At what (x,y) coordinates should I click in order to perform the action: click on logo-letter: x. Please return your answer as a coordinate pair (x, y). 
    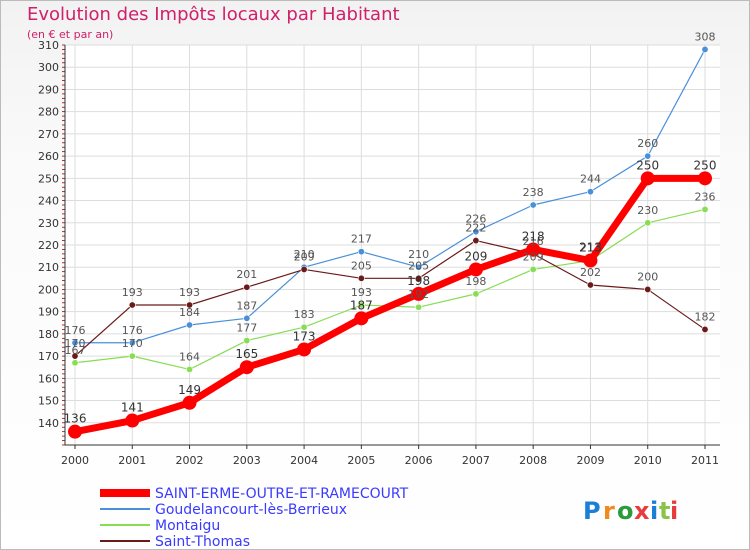
    Looking at the image, I should click on (642, 511).